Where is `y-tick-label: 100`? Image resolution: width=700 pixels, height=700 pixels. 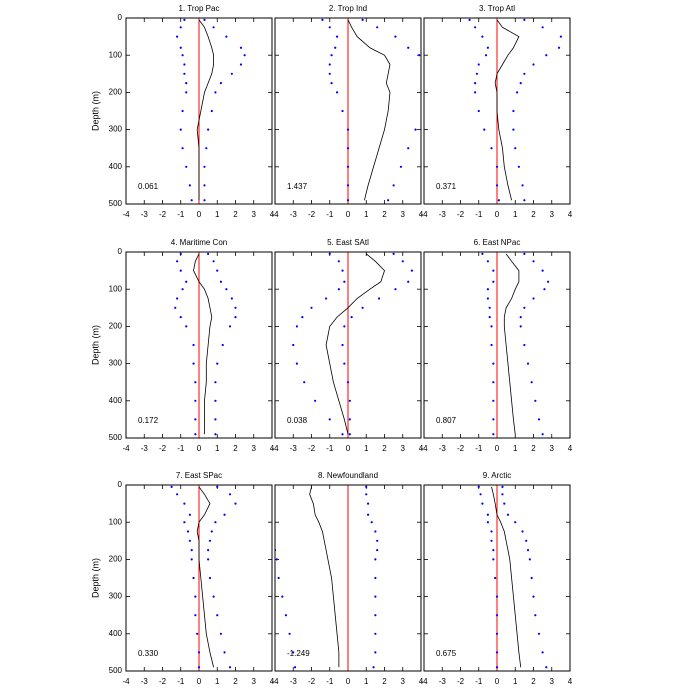 y-tick-label: 100 is located at coordinates (116, 288).